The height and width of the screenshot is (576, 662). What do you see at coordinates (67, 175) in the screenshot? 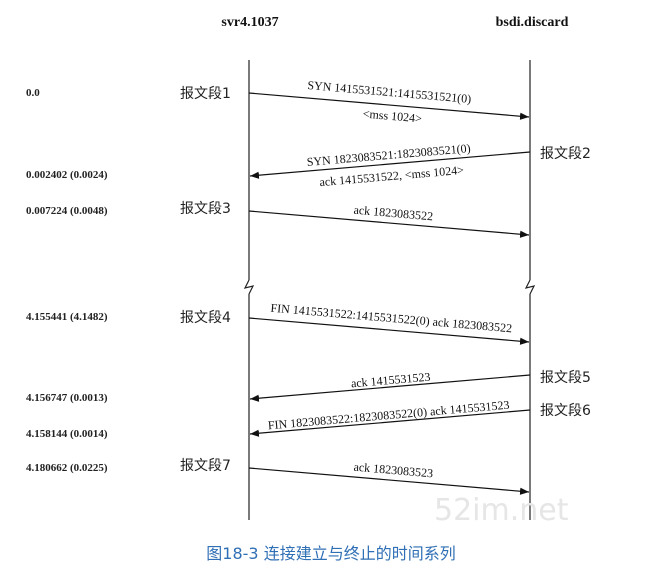
I see `timestamp: 0.002402 (0.0024)` at bounding box center [67, 175].